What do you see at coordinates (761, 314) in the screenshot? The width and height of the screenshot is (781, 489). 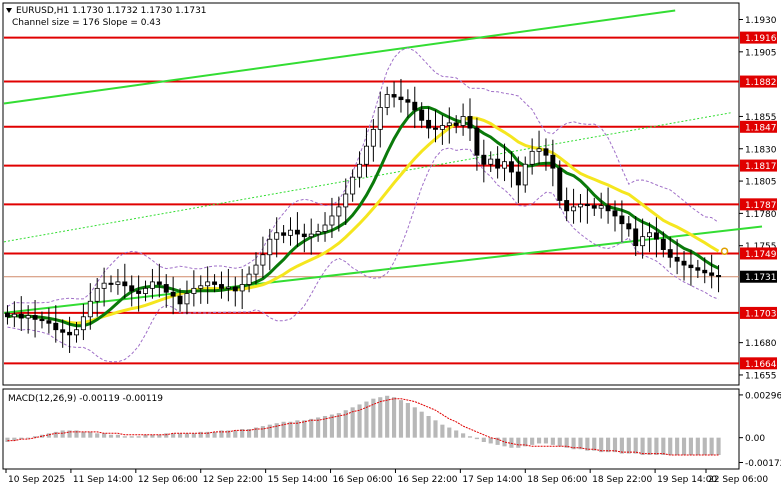 I see `level-label-6: 1.1703` at bounding box center [761, 314].